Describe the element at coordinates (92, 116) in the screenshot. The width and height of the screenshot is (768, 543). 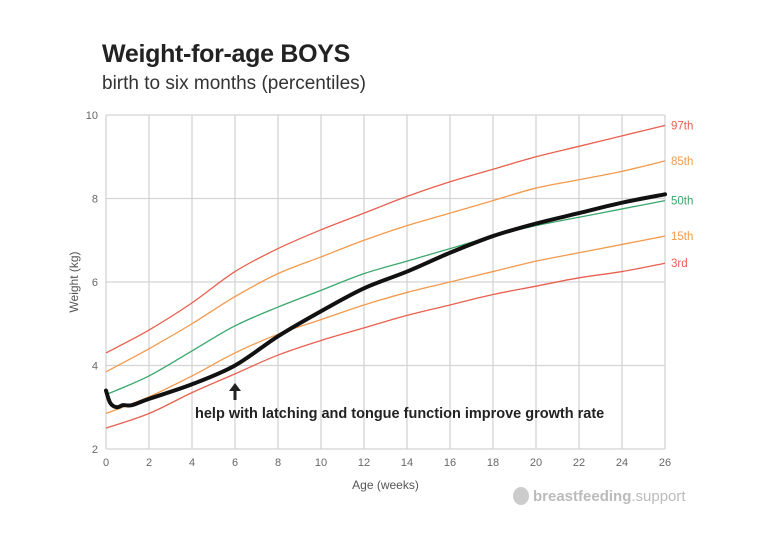
I see `y-tick-label: 10` at that location.